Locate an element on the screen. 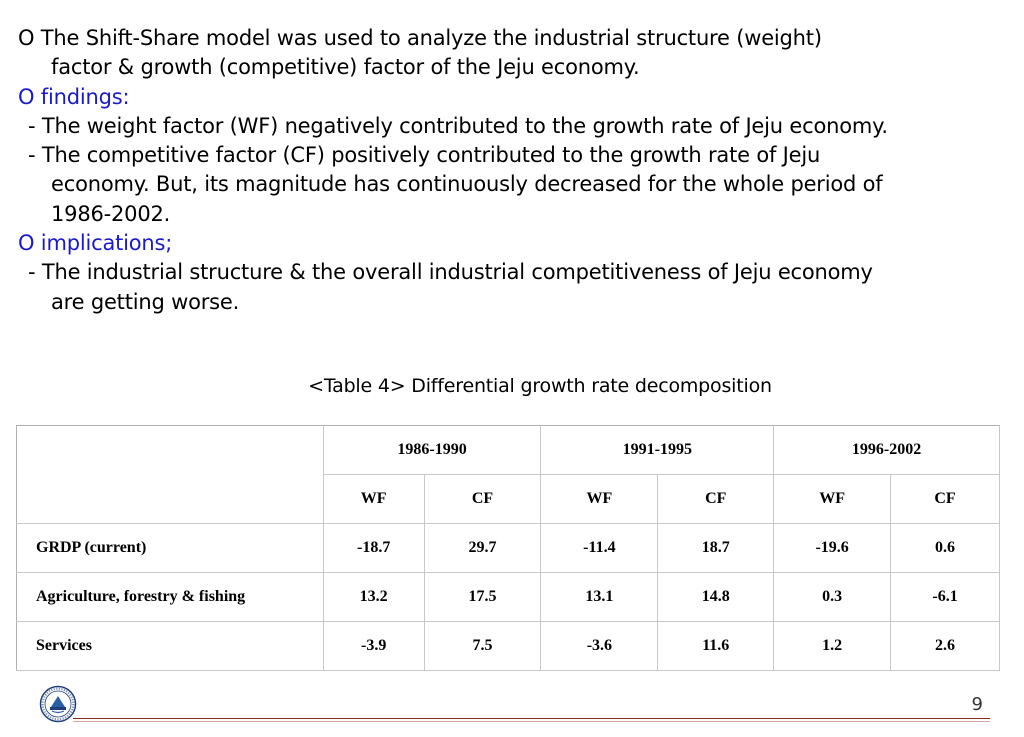 The image size is (1024, 737). period-header: 1996-2002 is located at coordinates (886, 450).